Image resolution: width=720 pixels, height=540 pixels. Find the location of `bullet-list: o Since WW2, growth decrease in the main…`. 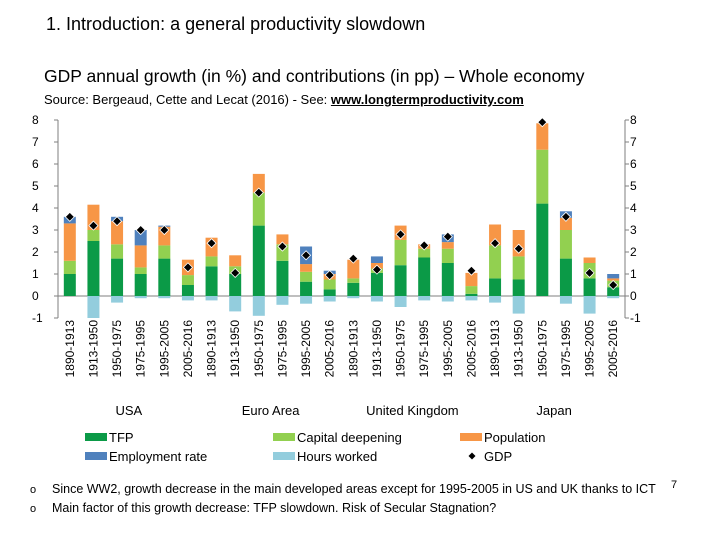

bullet-list: o Since WW2, growth decrease in the main… is located at coordinates (343, 499).